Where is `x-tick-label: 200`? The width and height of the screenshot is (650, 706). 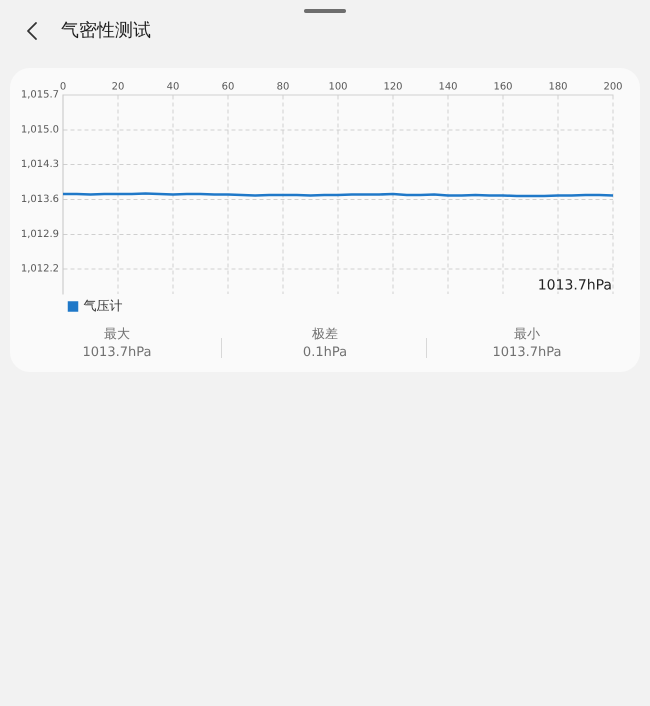 x-tick-label: 200 is located at coordinates (613, 87).